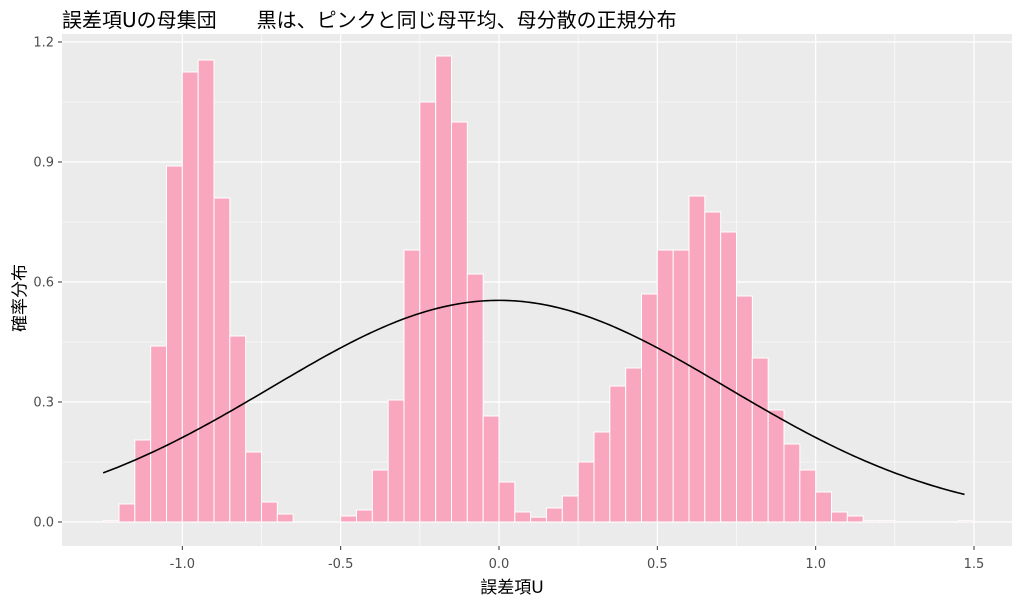  Describe the element at coordinates (340, 564) in the screenshot. I see `x-tick-label: -0.5` at that location.